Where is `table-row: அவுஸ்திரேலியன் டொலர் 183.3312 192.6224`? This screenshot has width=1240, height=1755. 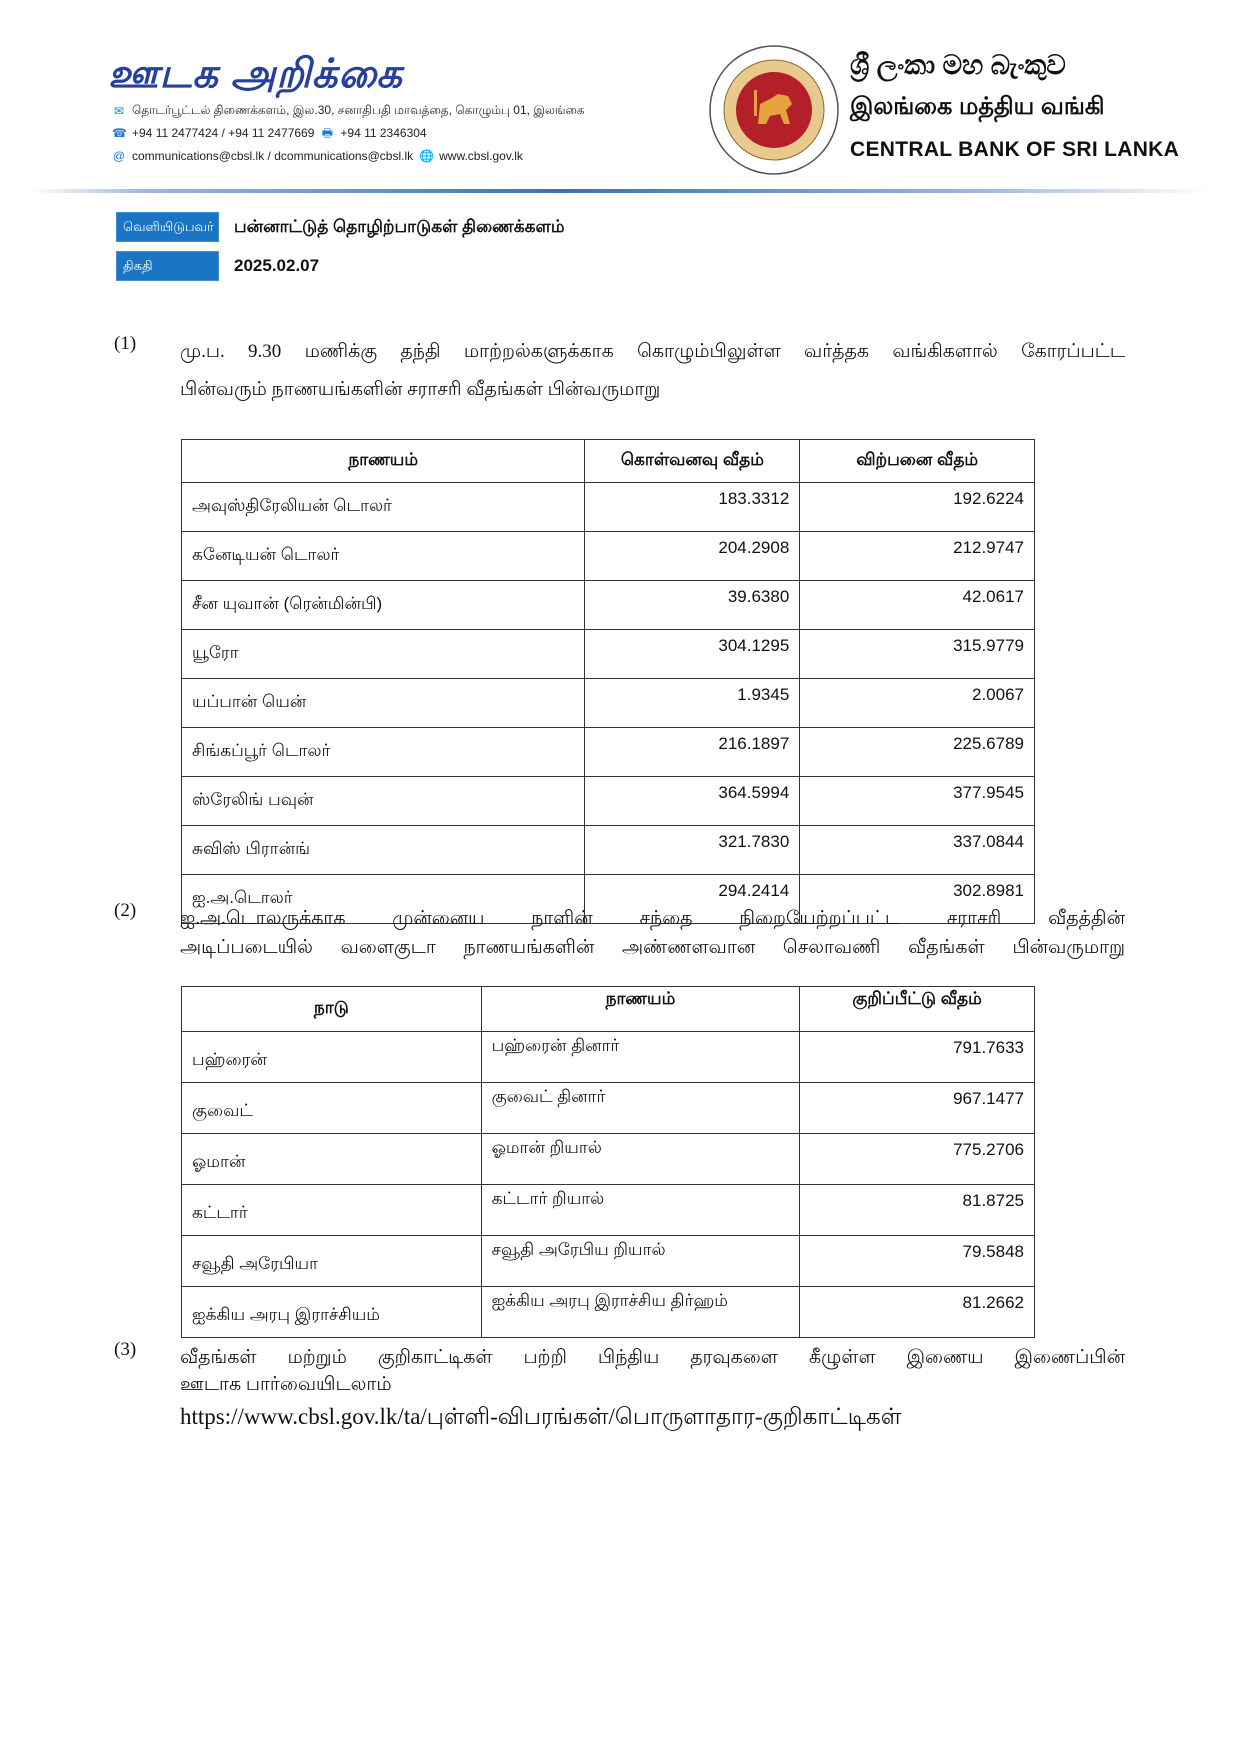 table-row: அவுஸ்திரேலியன் டொலர் 183.3312 192.6224 is located at coordinates (607, 507).